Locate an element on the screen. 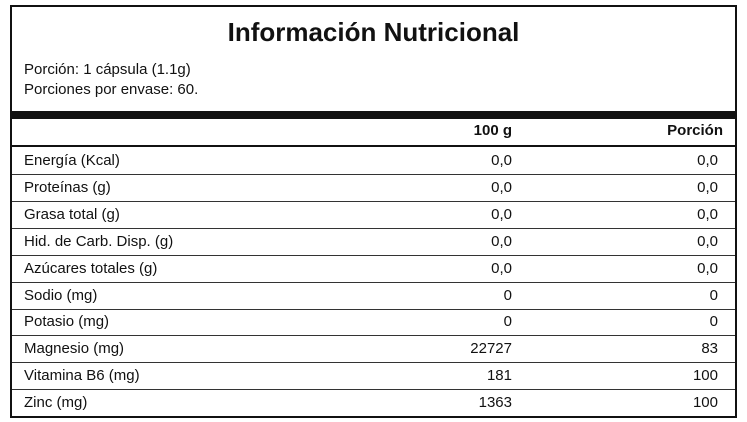 The width and height of the screenshot is (747, 422). nutrient-name: Hid. de Carb. Disp. (g) is located at coordinates (99, 241).